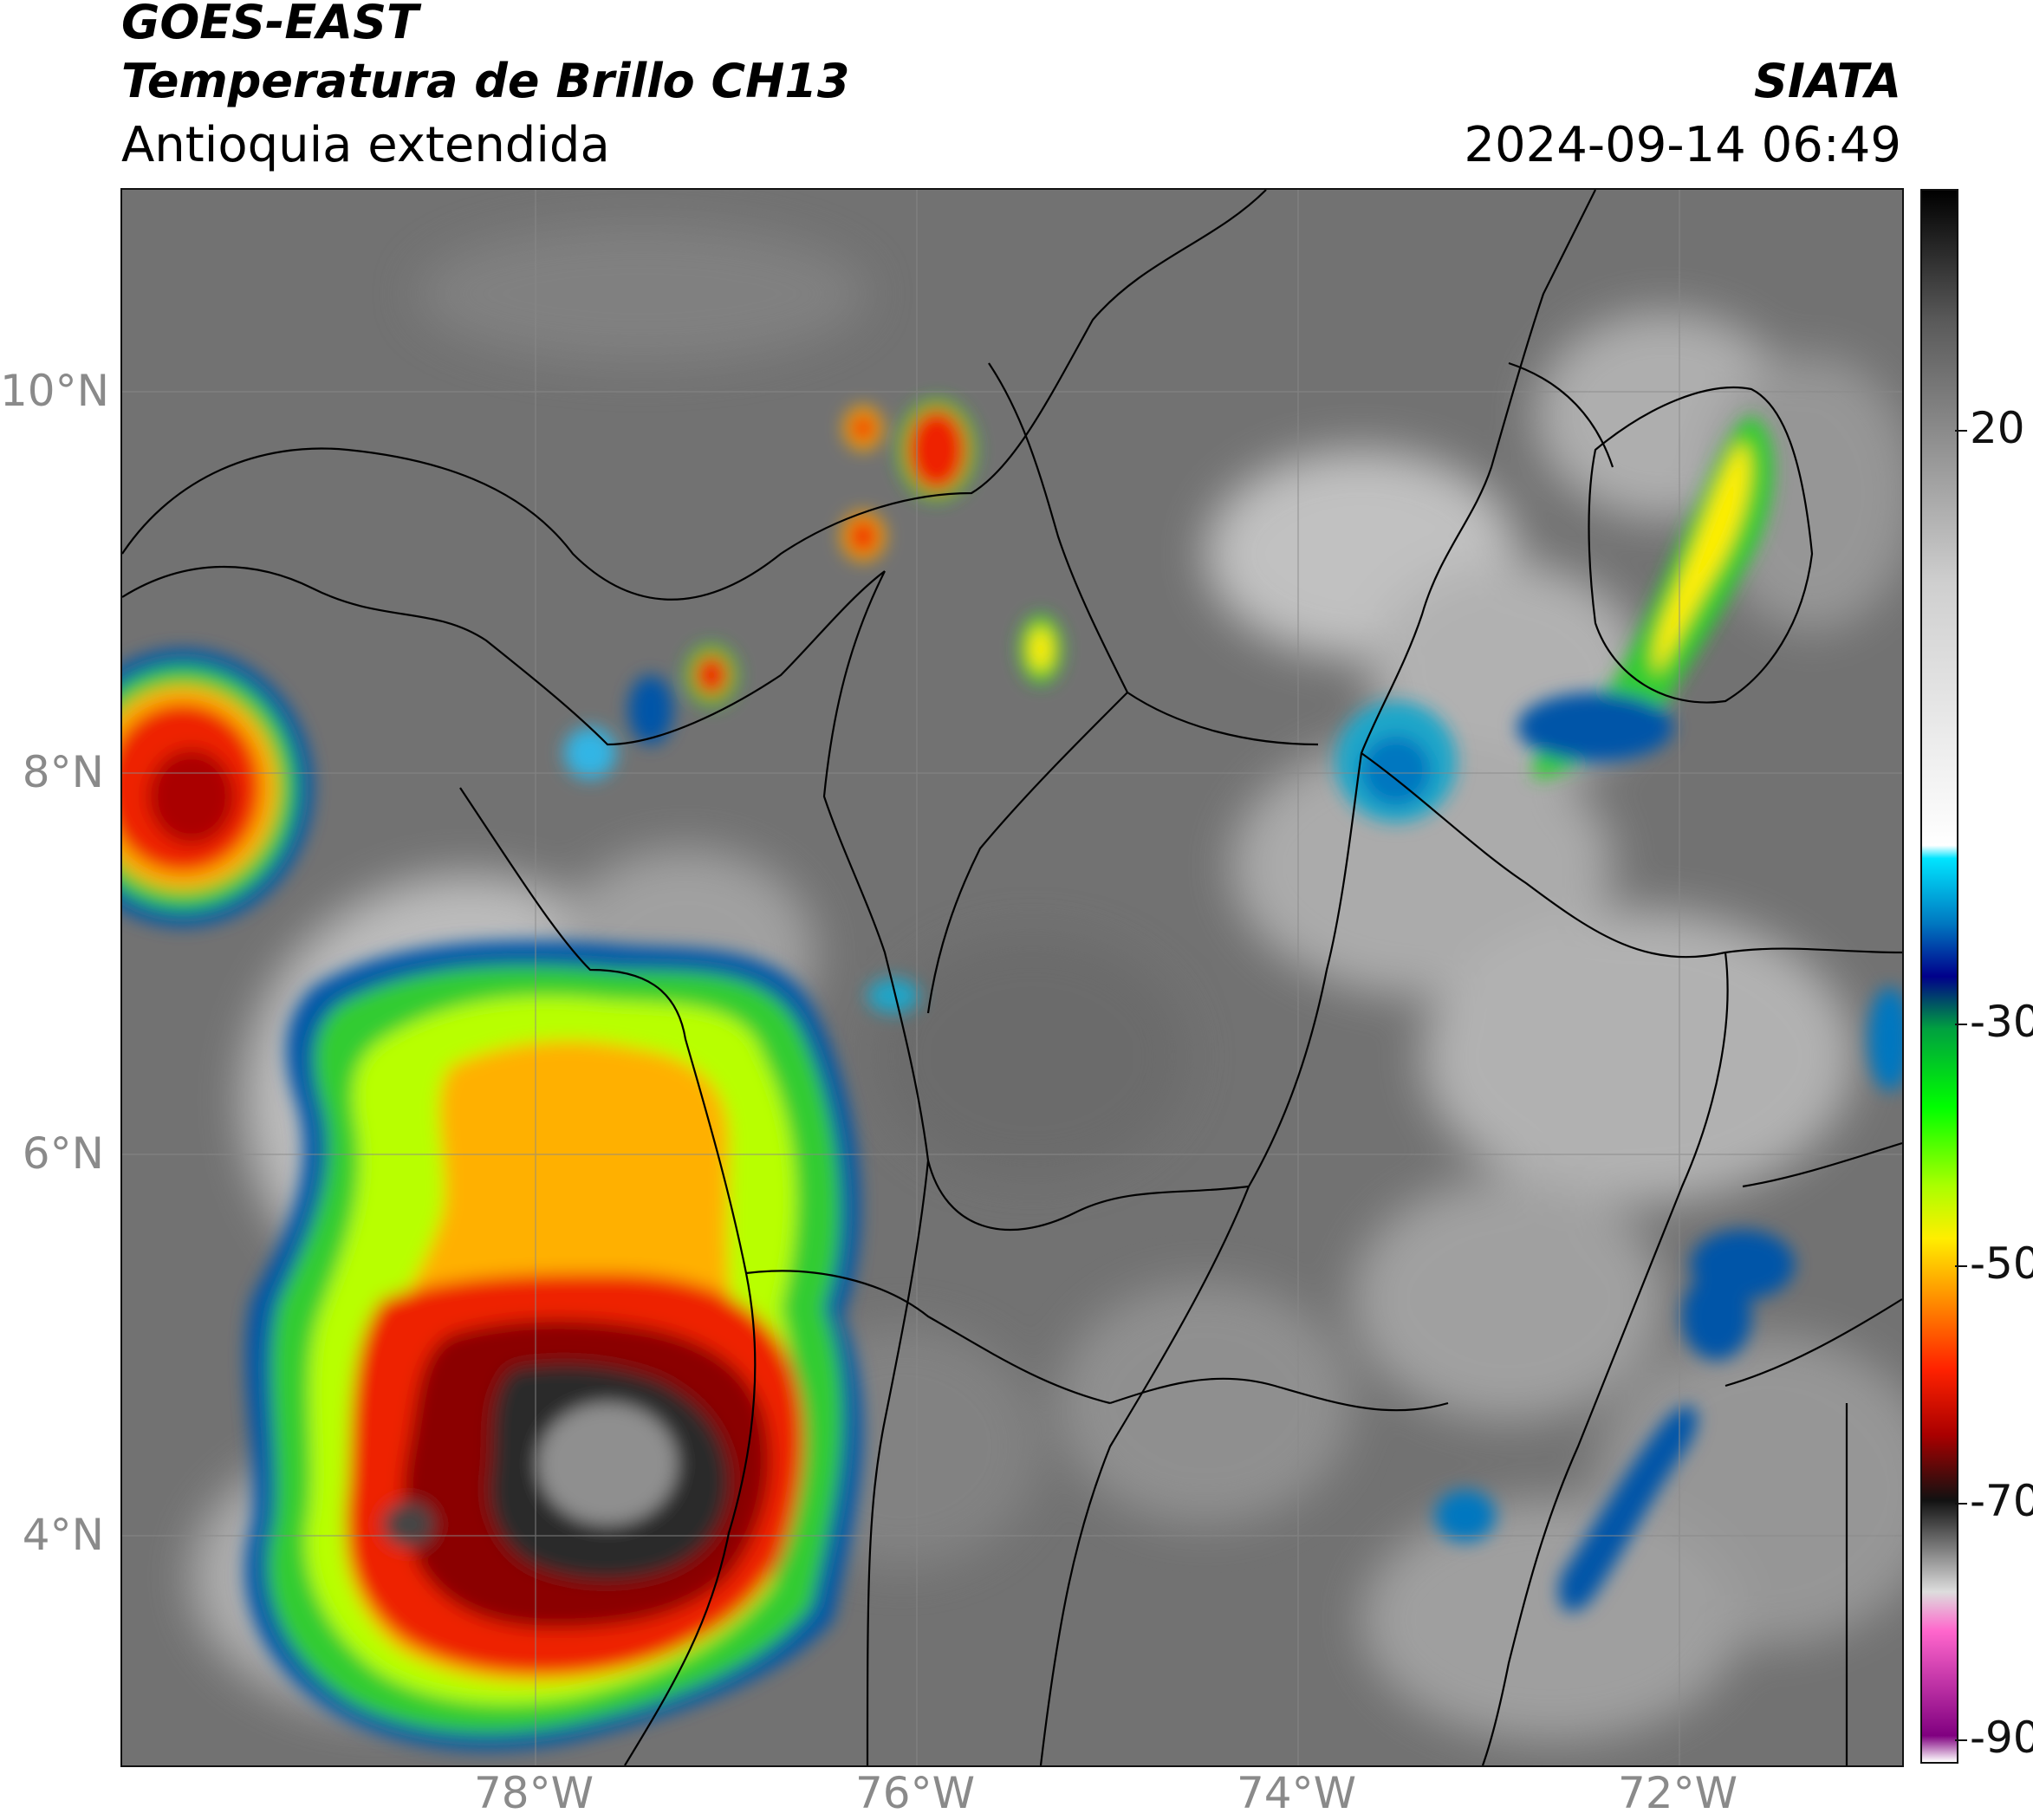 This screenshot has width=2033, height=1820. Describe the element at coordinates (1961, 1024) in the screenshot. I see `colorbar-tick-minus30` at that location.